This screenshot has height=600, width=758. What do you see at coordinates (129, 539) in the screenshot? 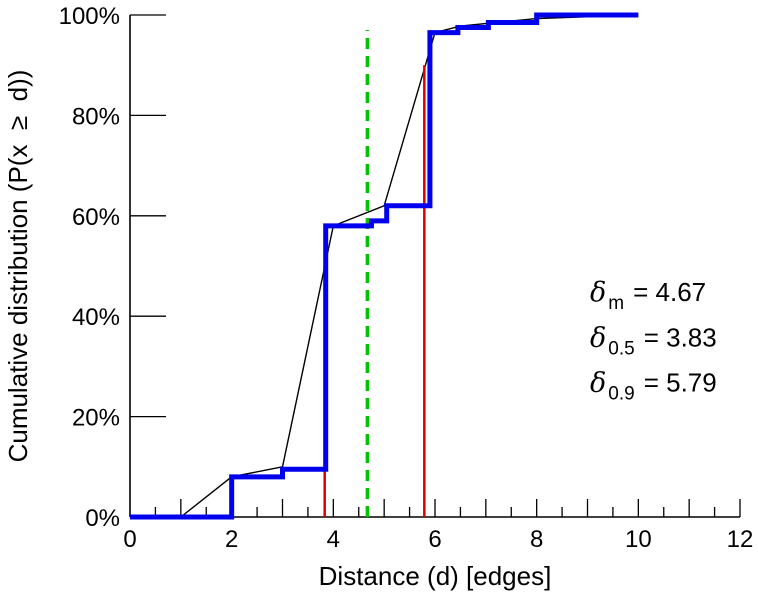
I see `x-tick-label: 0` at bounding box center [129, 539].